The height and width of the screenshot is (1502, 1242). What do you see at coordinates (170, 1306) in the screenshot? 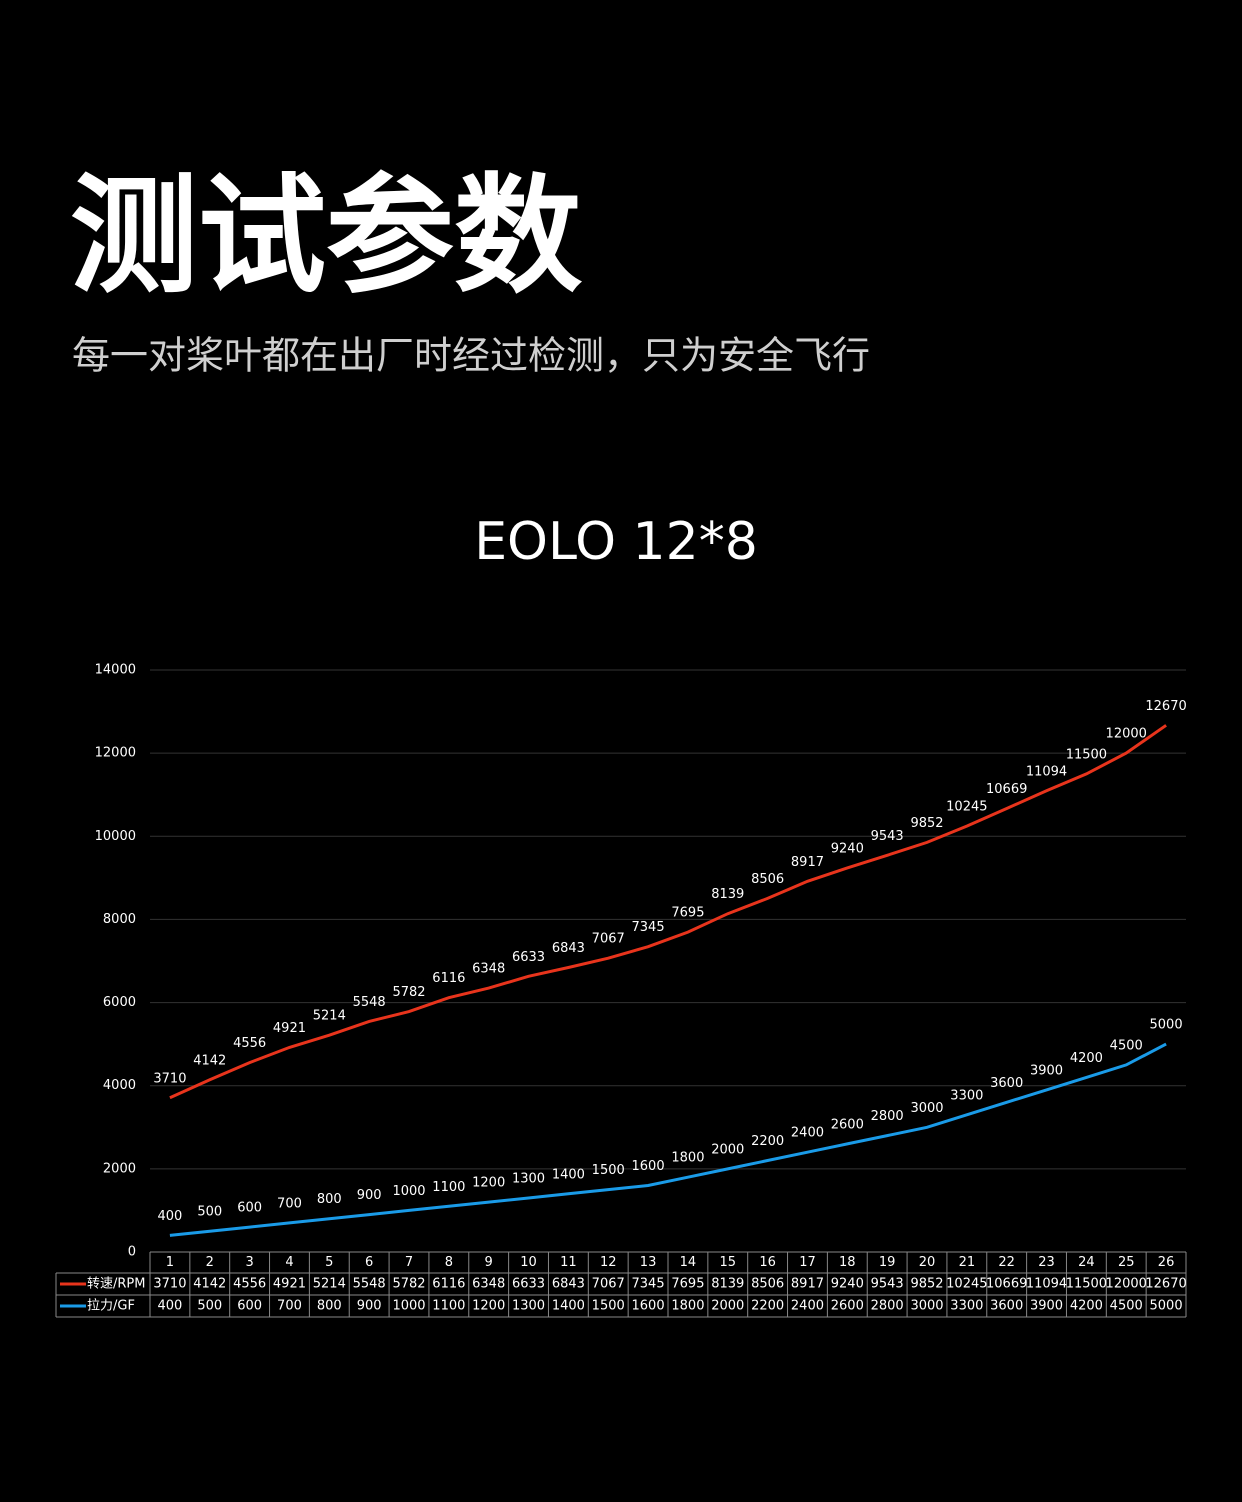
I see `table-cell: 400` at bounding box center [170, 1306].